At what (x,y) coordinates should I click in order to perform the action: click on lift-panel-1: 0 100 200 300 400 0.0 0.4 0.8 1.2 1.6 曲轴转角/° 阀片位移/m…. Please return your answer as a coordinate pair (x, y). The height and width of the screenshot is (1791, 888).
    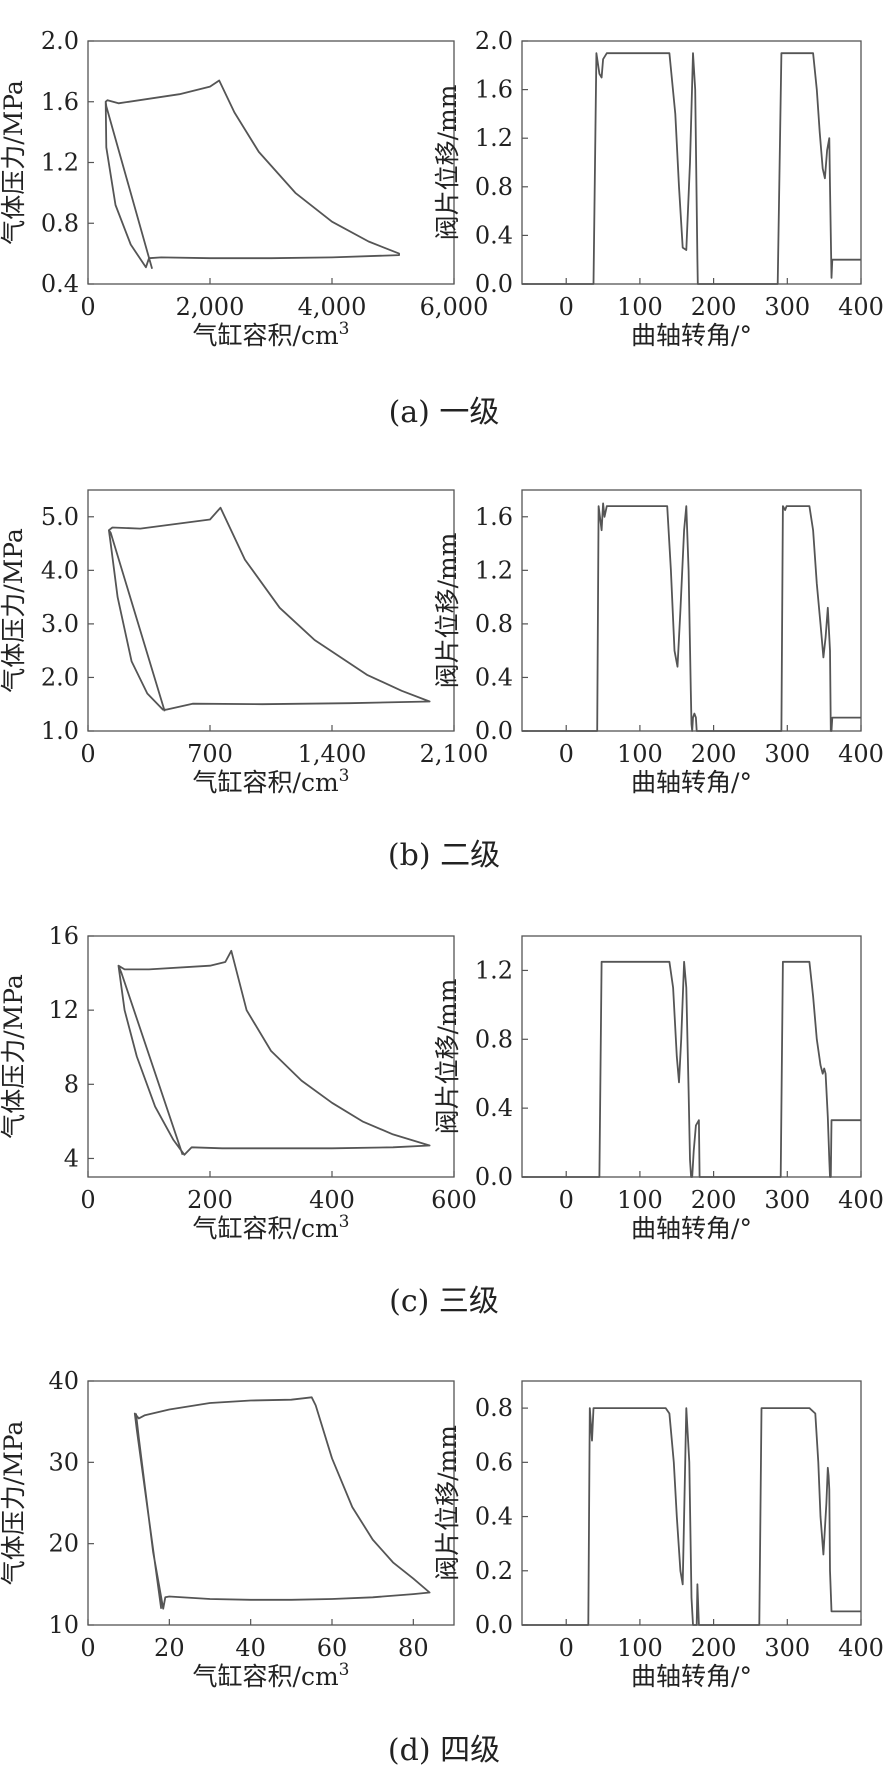
    Looking at the image, I should click on (658, 643).